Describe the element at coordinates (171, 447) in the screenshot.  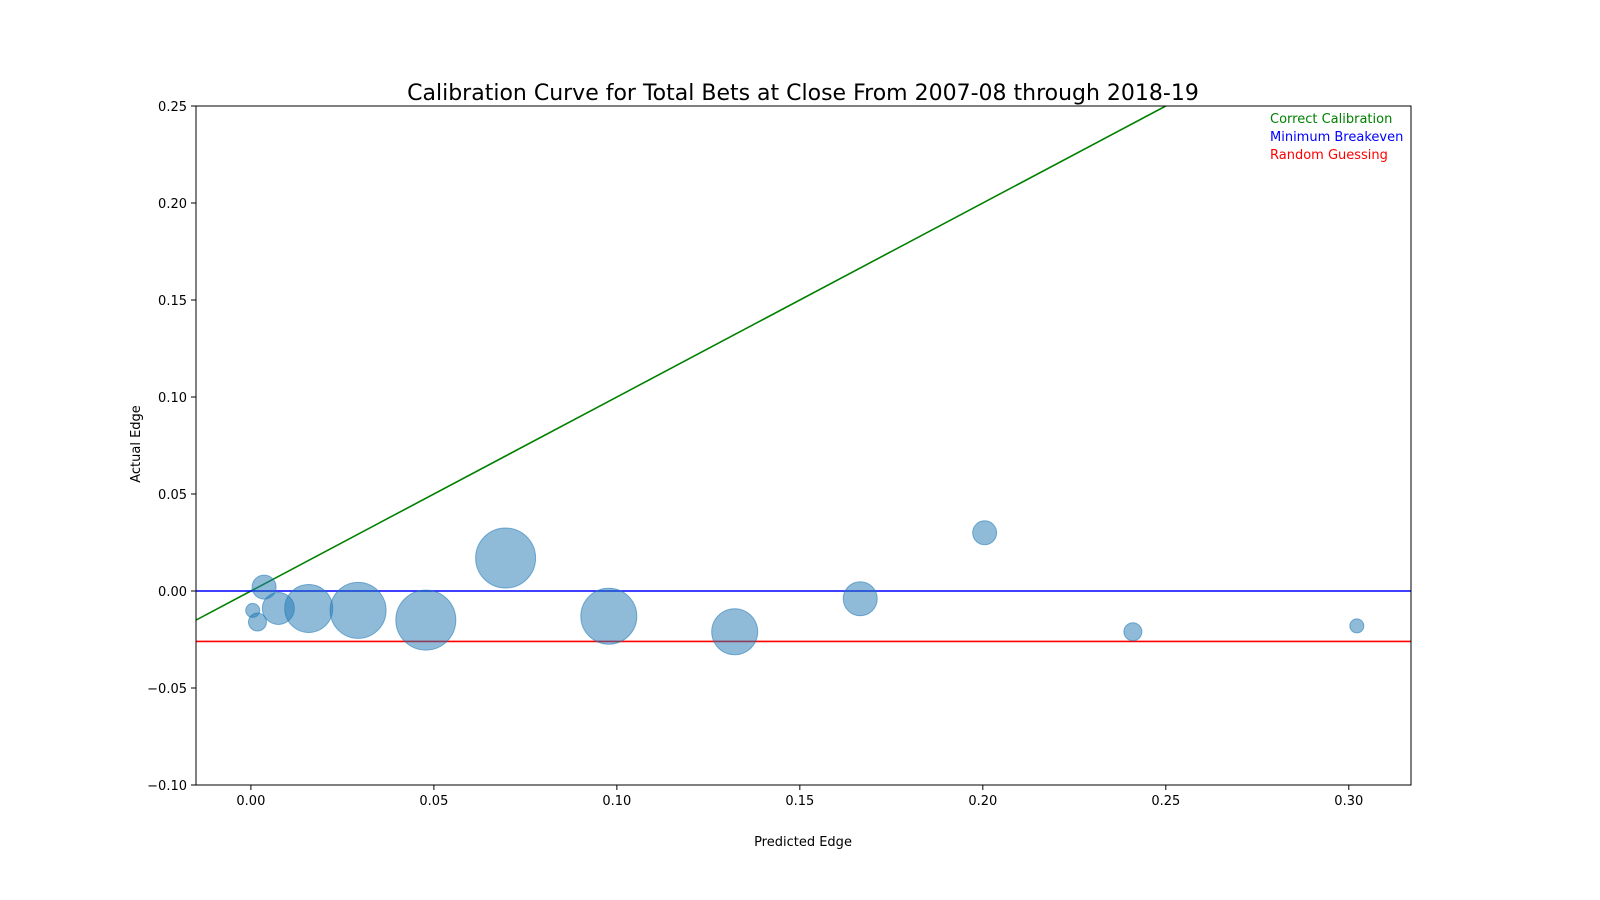
I see `y-axis: −0.10 −0.05 0.00 0.05 0.10 0.15 0.20 0.25` at that location.